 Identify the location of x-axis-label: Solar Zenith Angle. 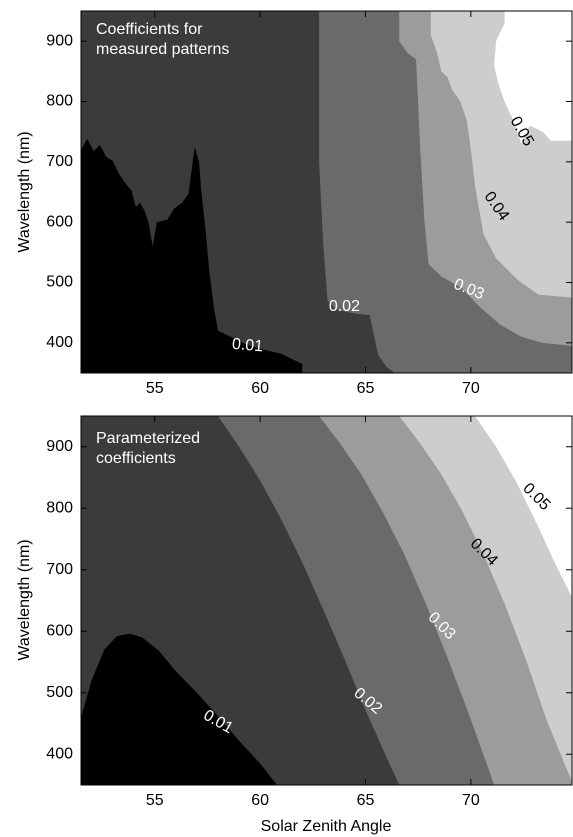
(326, 826).